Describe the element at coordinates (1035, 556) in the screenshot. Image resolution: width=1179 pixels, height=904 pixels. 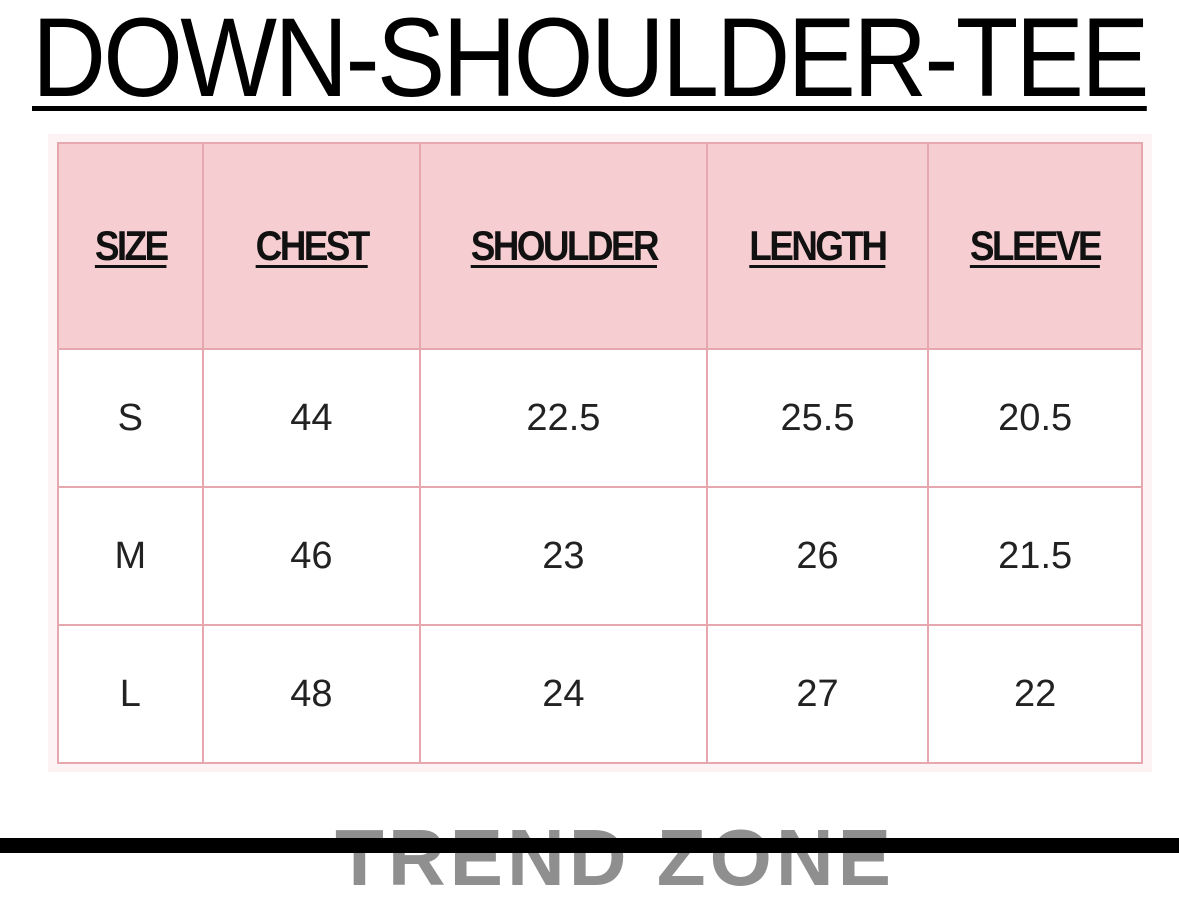
I see `cell-sleeve: 21.5` at that location.